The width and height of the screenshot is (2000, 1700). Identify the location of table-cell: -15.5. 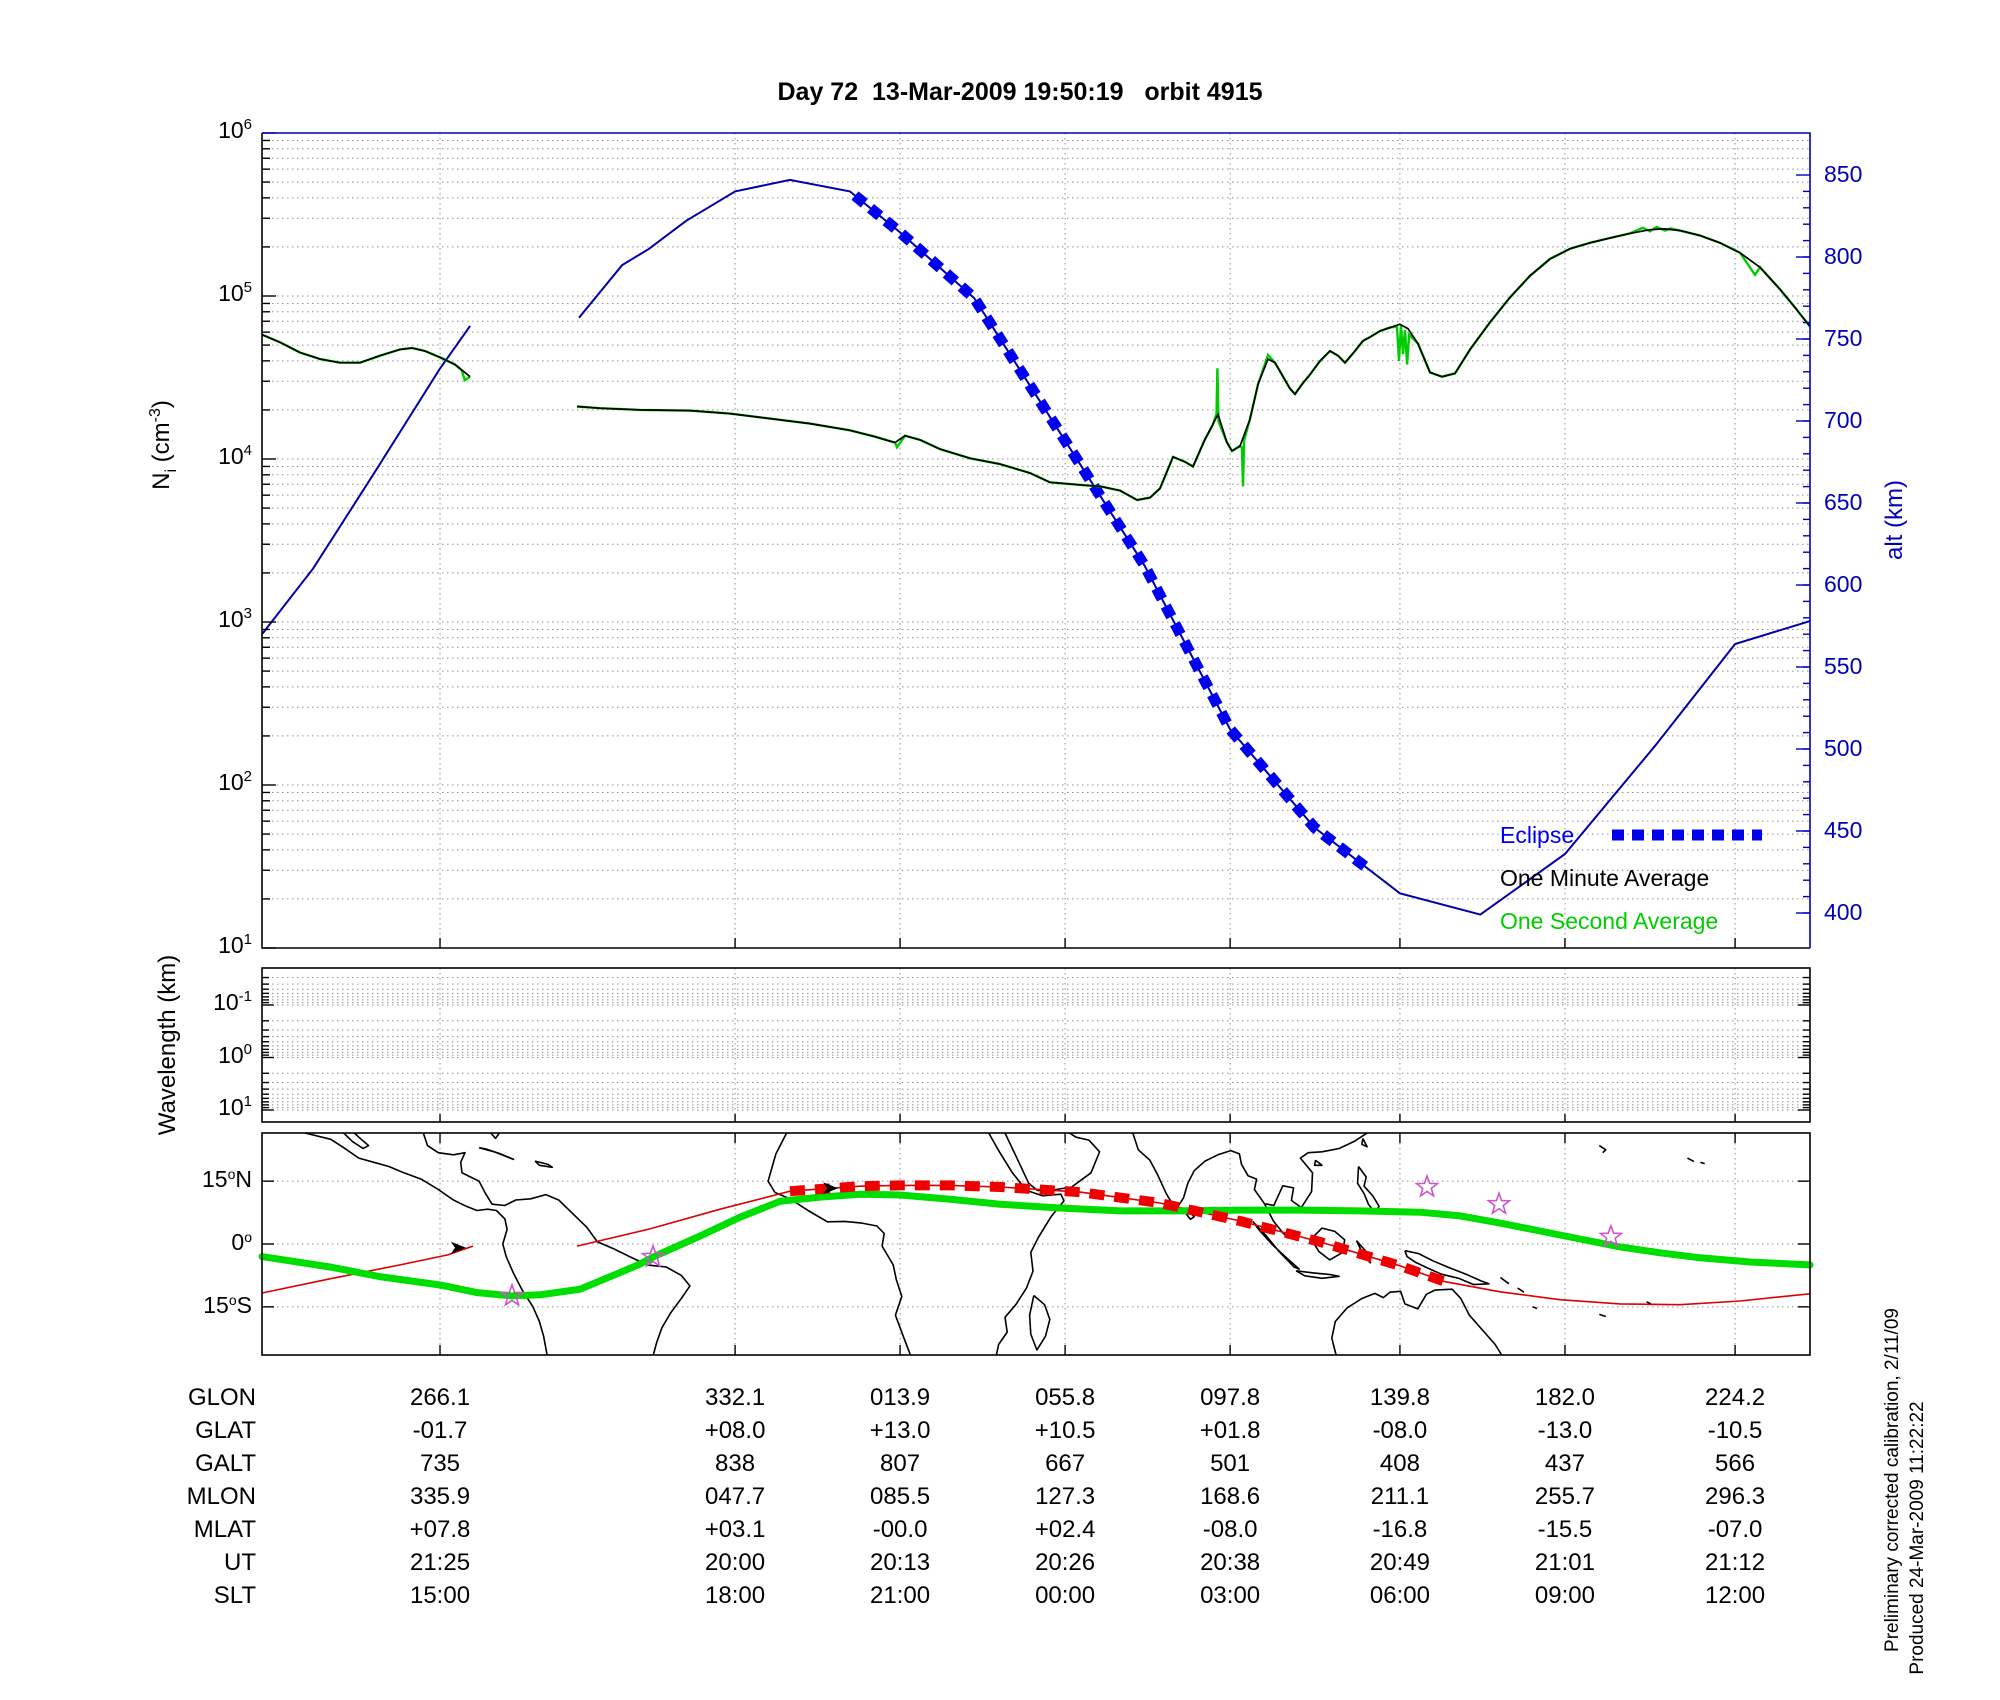
(1565, 1529).